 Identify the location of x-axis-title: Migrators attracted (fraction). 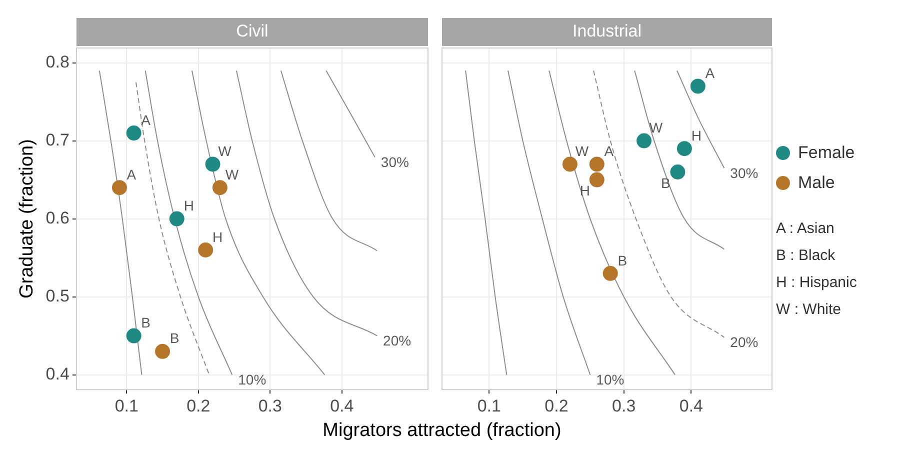
(442, 431).